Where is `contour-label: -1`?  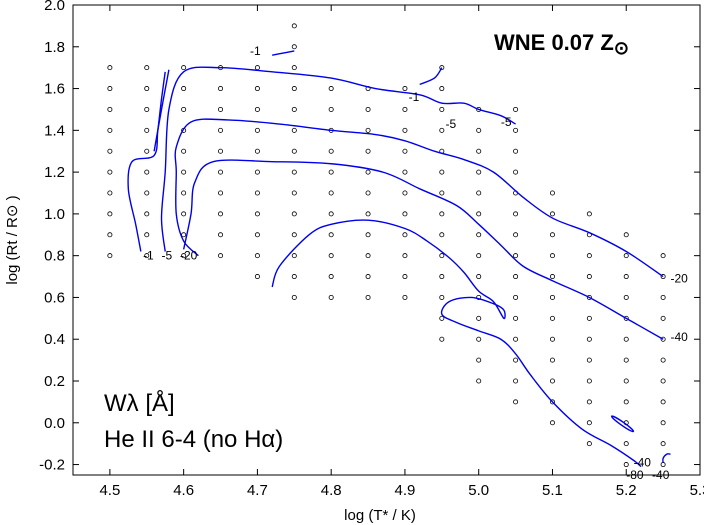 contour-label: -1 is located at coordinates (148, 256).